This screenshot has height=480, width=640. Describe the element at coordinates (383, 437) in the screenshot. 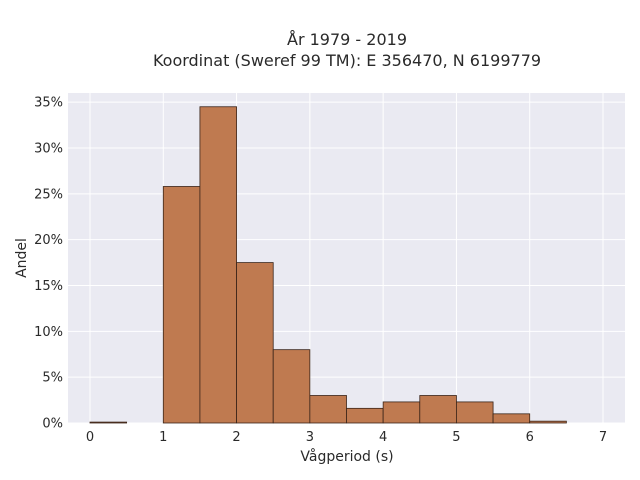

I see `x-tick-label: 4` at that location.